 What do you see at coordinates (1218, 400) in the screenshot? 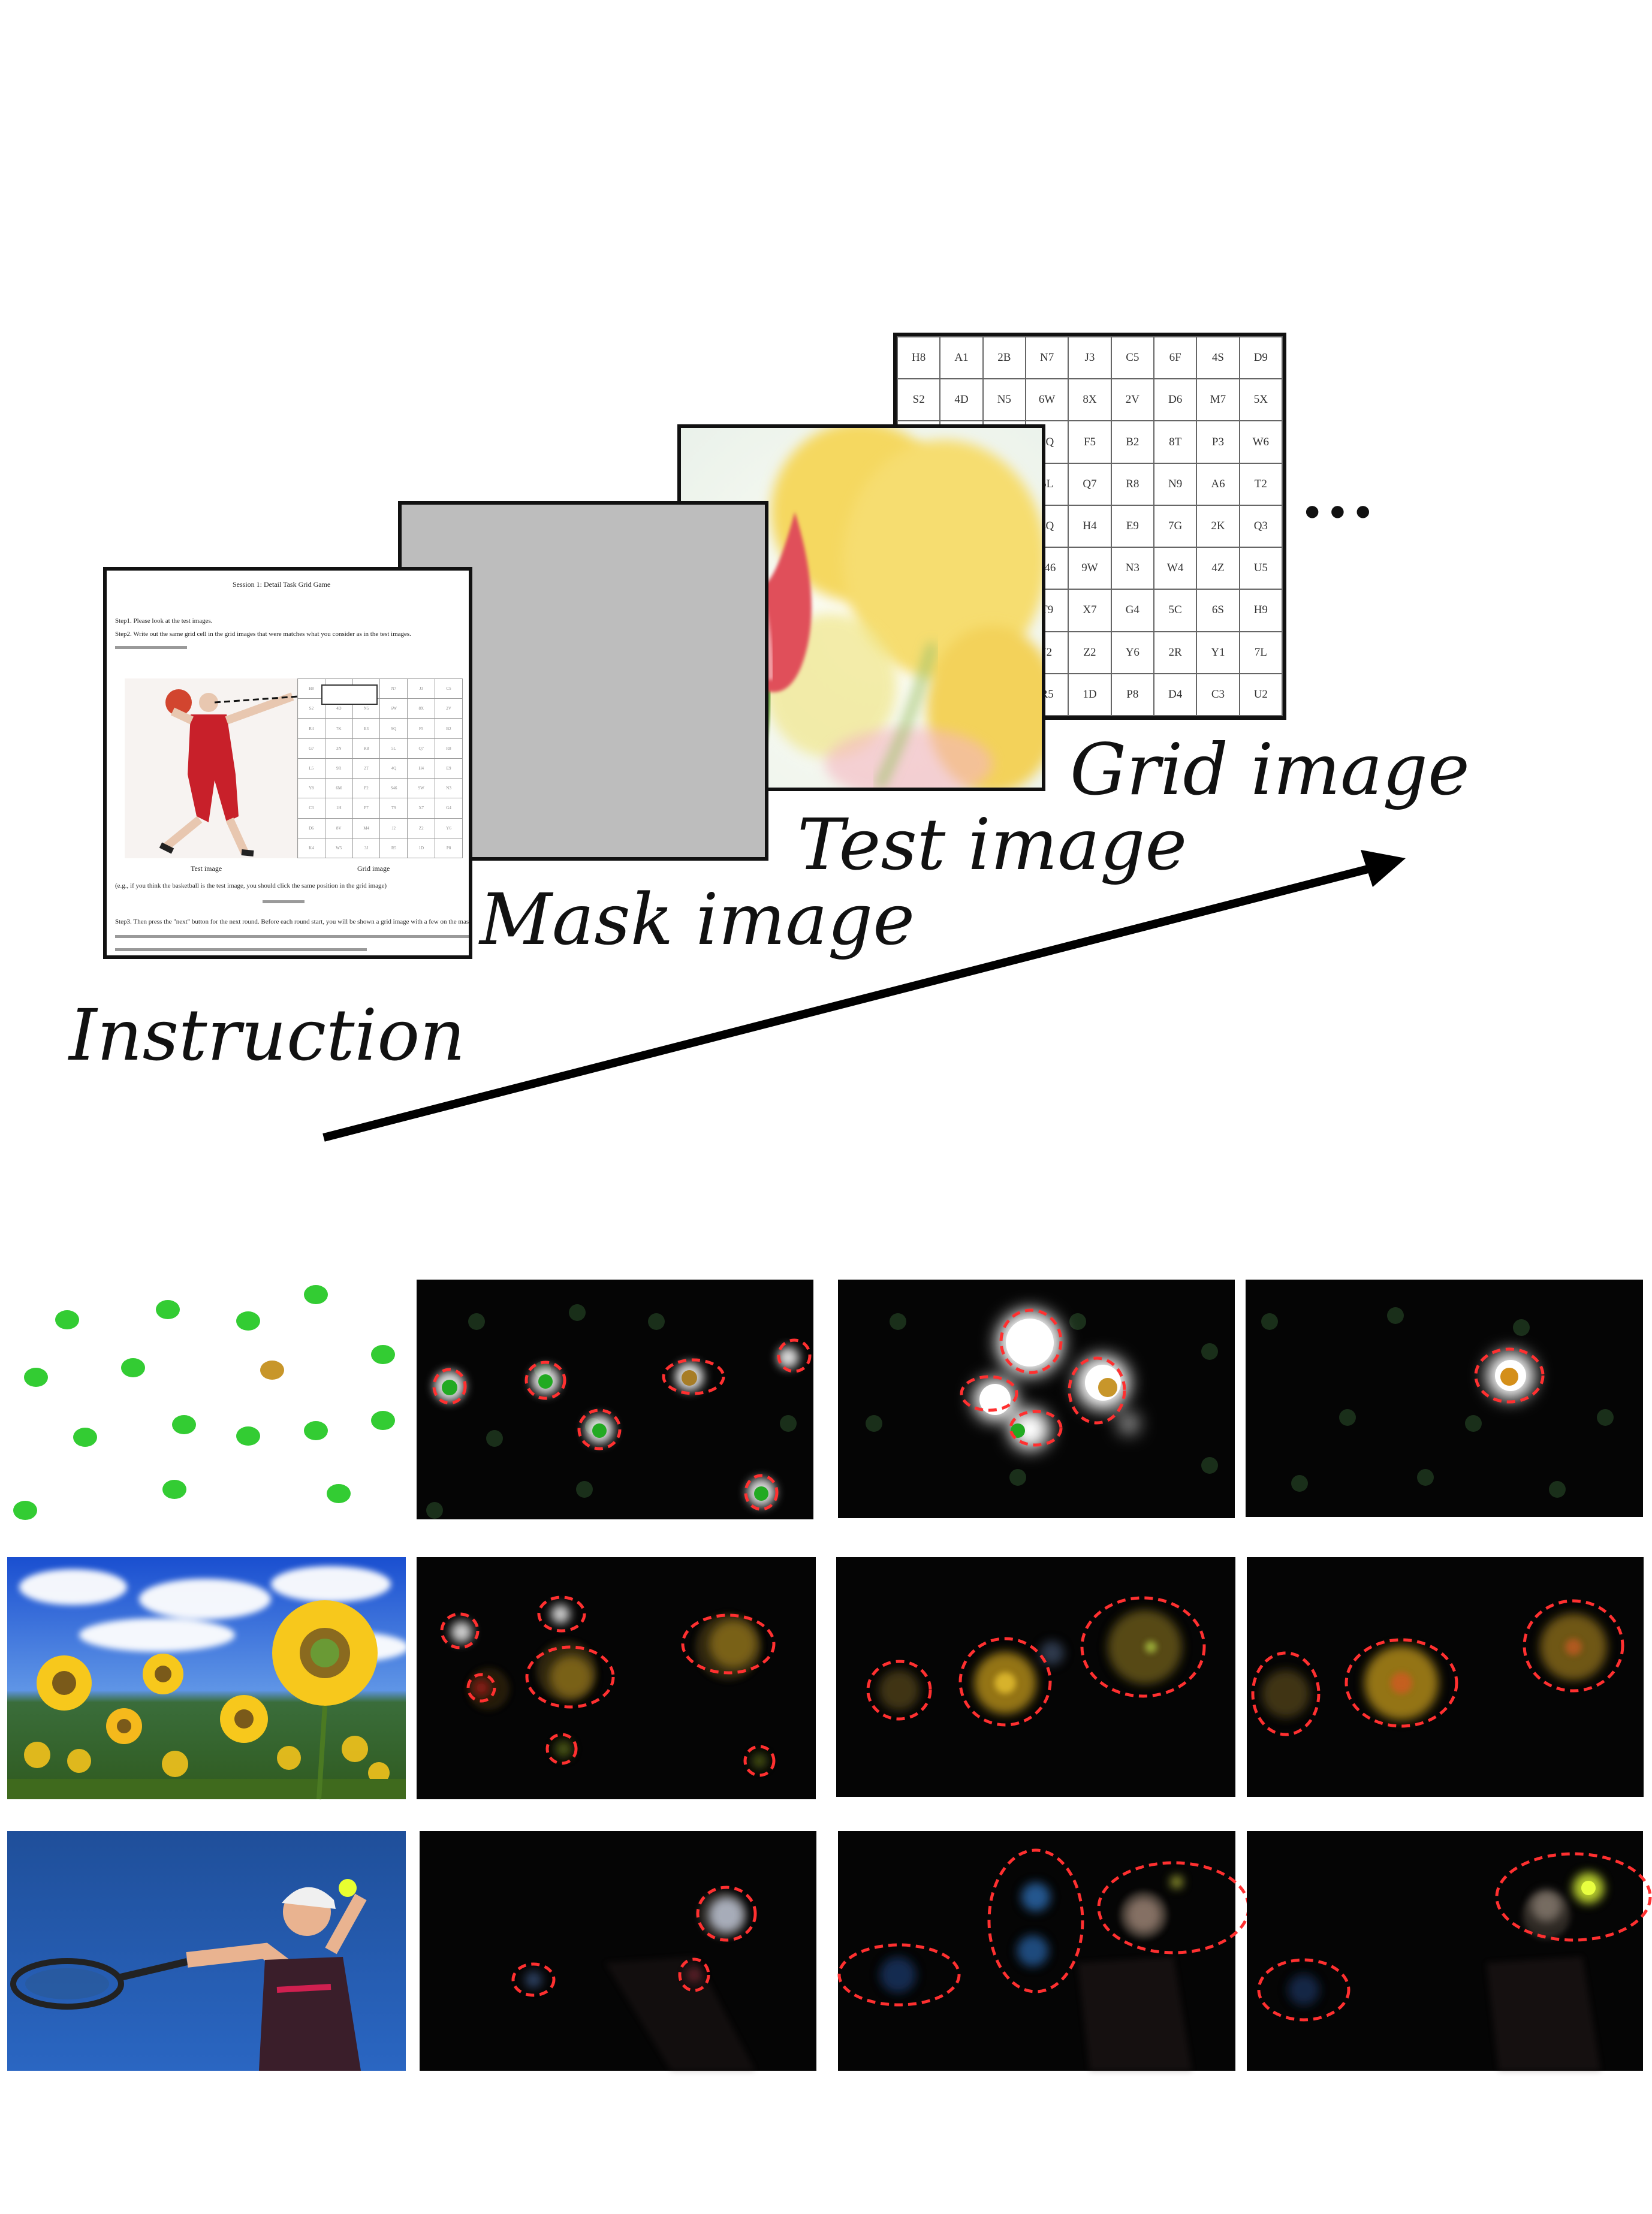
I see `grid-cell: M7` at bounding box center [1218, 400].